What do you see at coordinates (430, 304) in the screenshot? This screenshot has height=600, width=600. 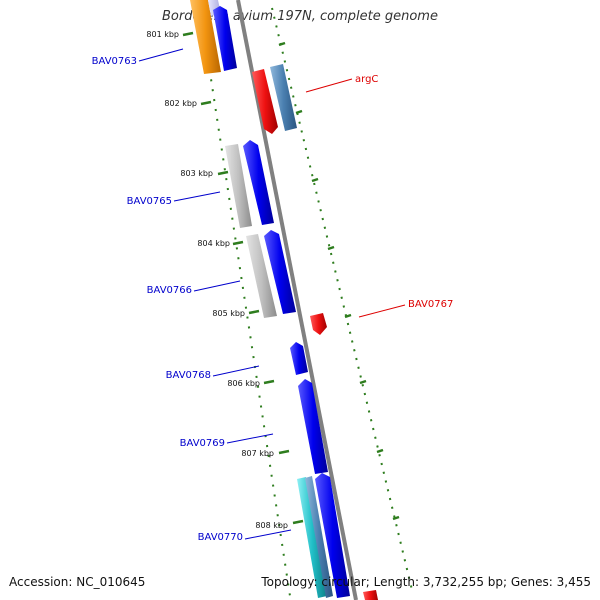 I see `gene-label-bav0767: BAV0767` at bounding box center [430, 304].